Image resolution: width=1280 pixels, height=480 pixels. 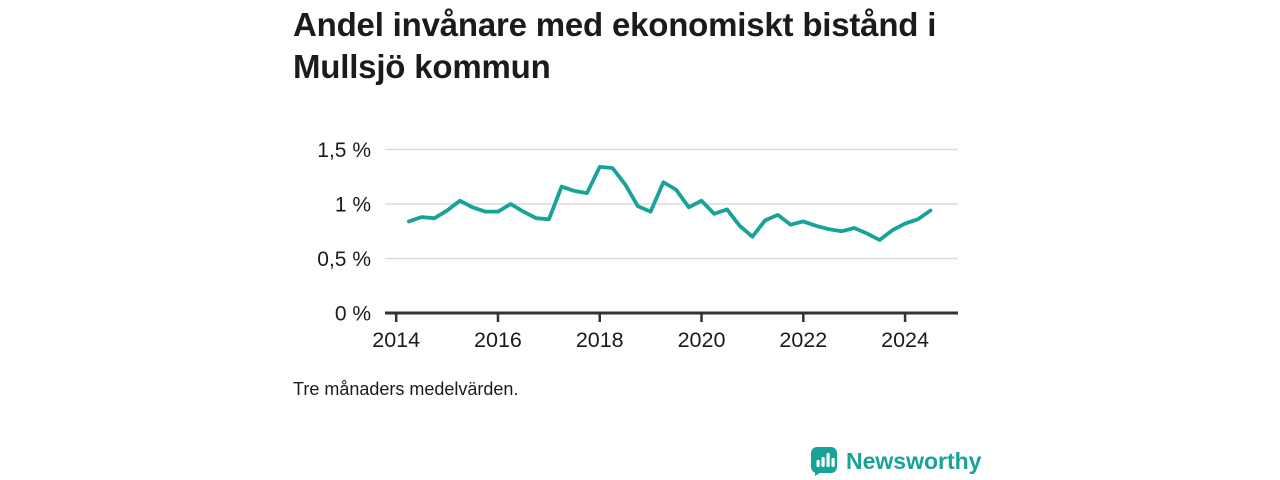 I want to click on y-axis-tick-label: 0 %, so click(x=353, y=314).